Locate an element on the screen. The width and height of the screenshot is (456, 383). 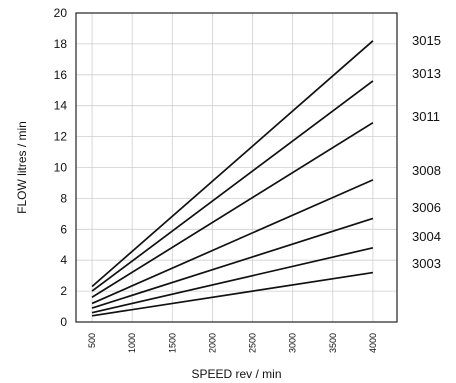
y-tick-label: 2 is located at coordinates (63, 291).